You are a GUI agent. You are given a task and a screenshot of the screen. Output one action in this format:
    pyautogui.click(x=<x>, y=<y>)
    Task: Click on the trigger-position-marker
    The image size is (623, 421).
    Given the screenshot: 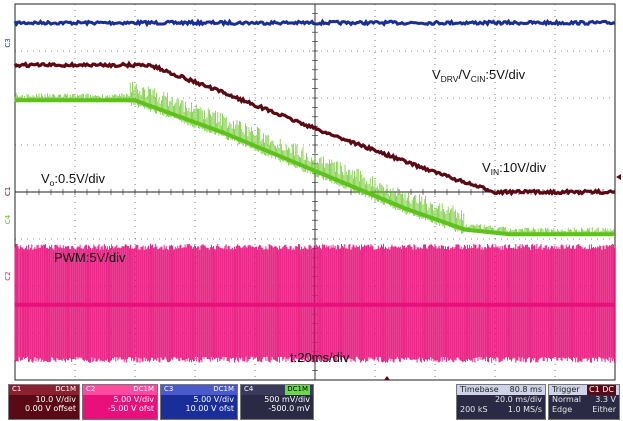 What is the action you would take?
    pyautogui.click(x=387, y=378)
    